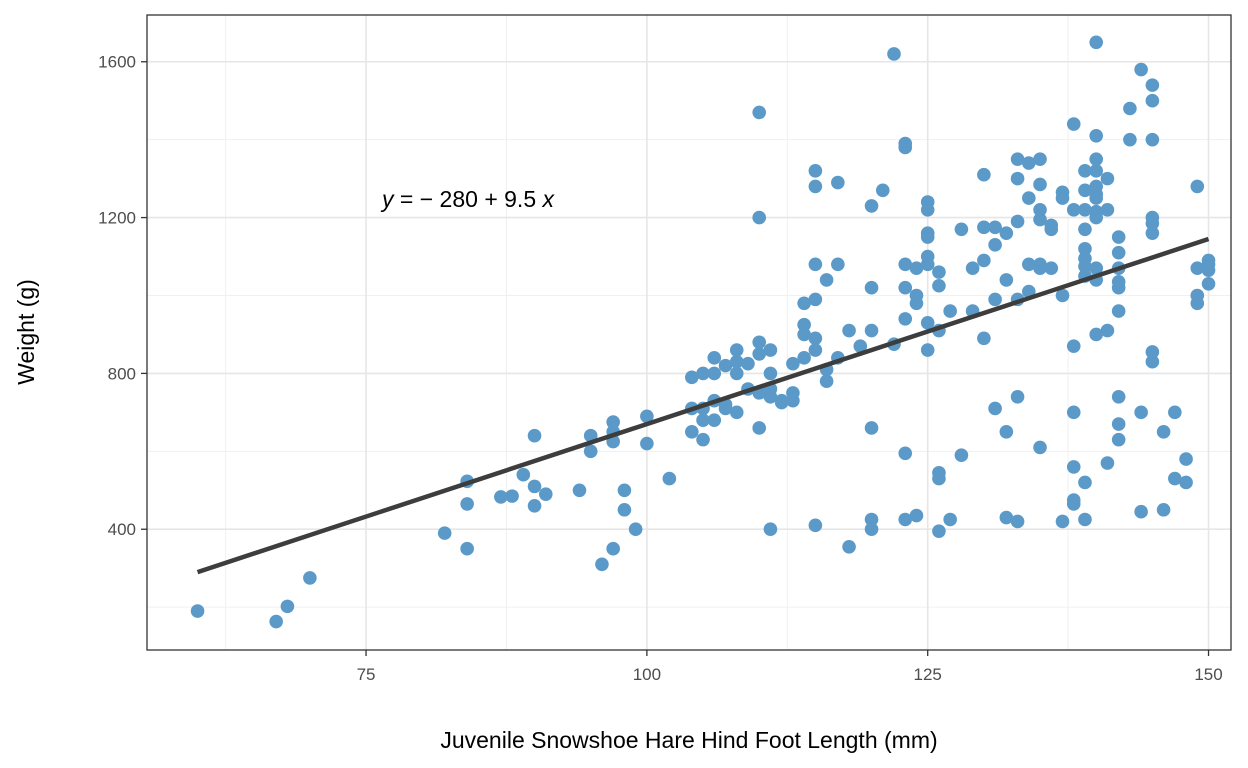 This screenshot has width=1248, height=768. What do you see at coordinates (122, 296) in the screenshot?
I see `y-axis-ticks: 400 800 1200 1600` at bounding box center [122, 296].